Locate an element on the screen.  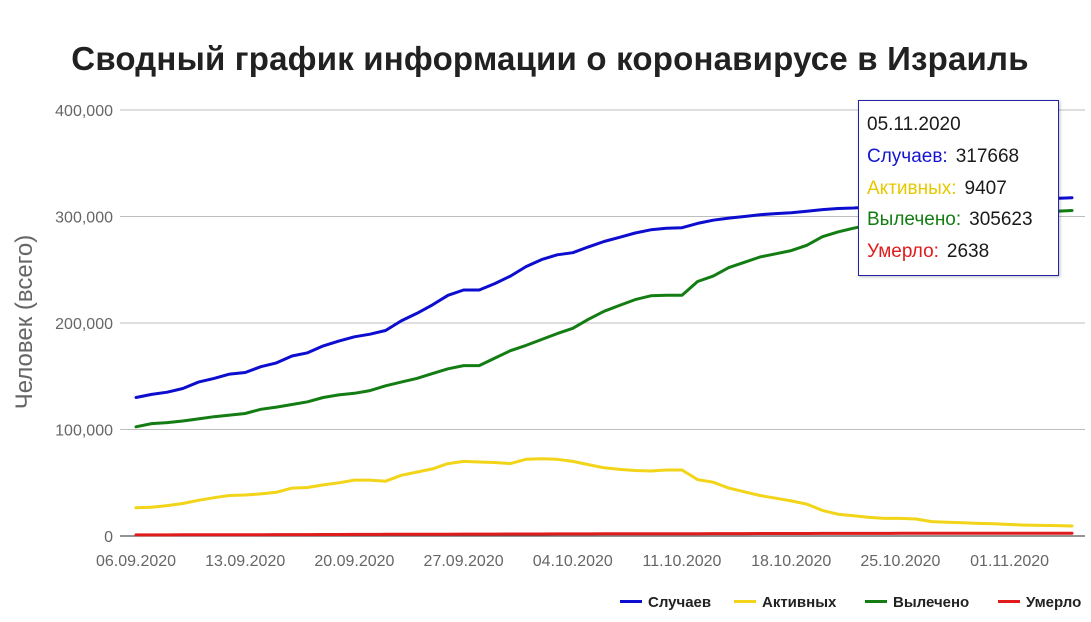
tooltip-row-deaths: Умерло: 2638 is located at coordinates (928, 252).